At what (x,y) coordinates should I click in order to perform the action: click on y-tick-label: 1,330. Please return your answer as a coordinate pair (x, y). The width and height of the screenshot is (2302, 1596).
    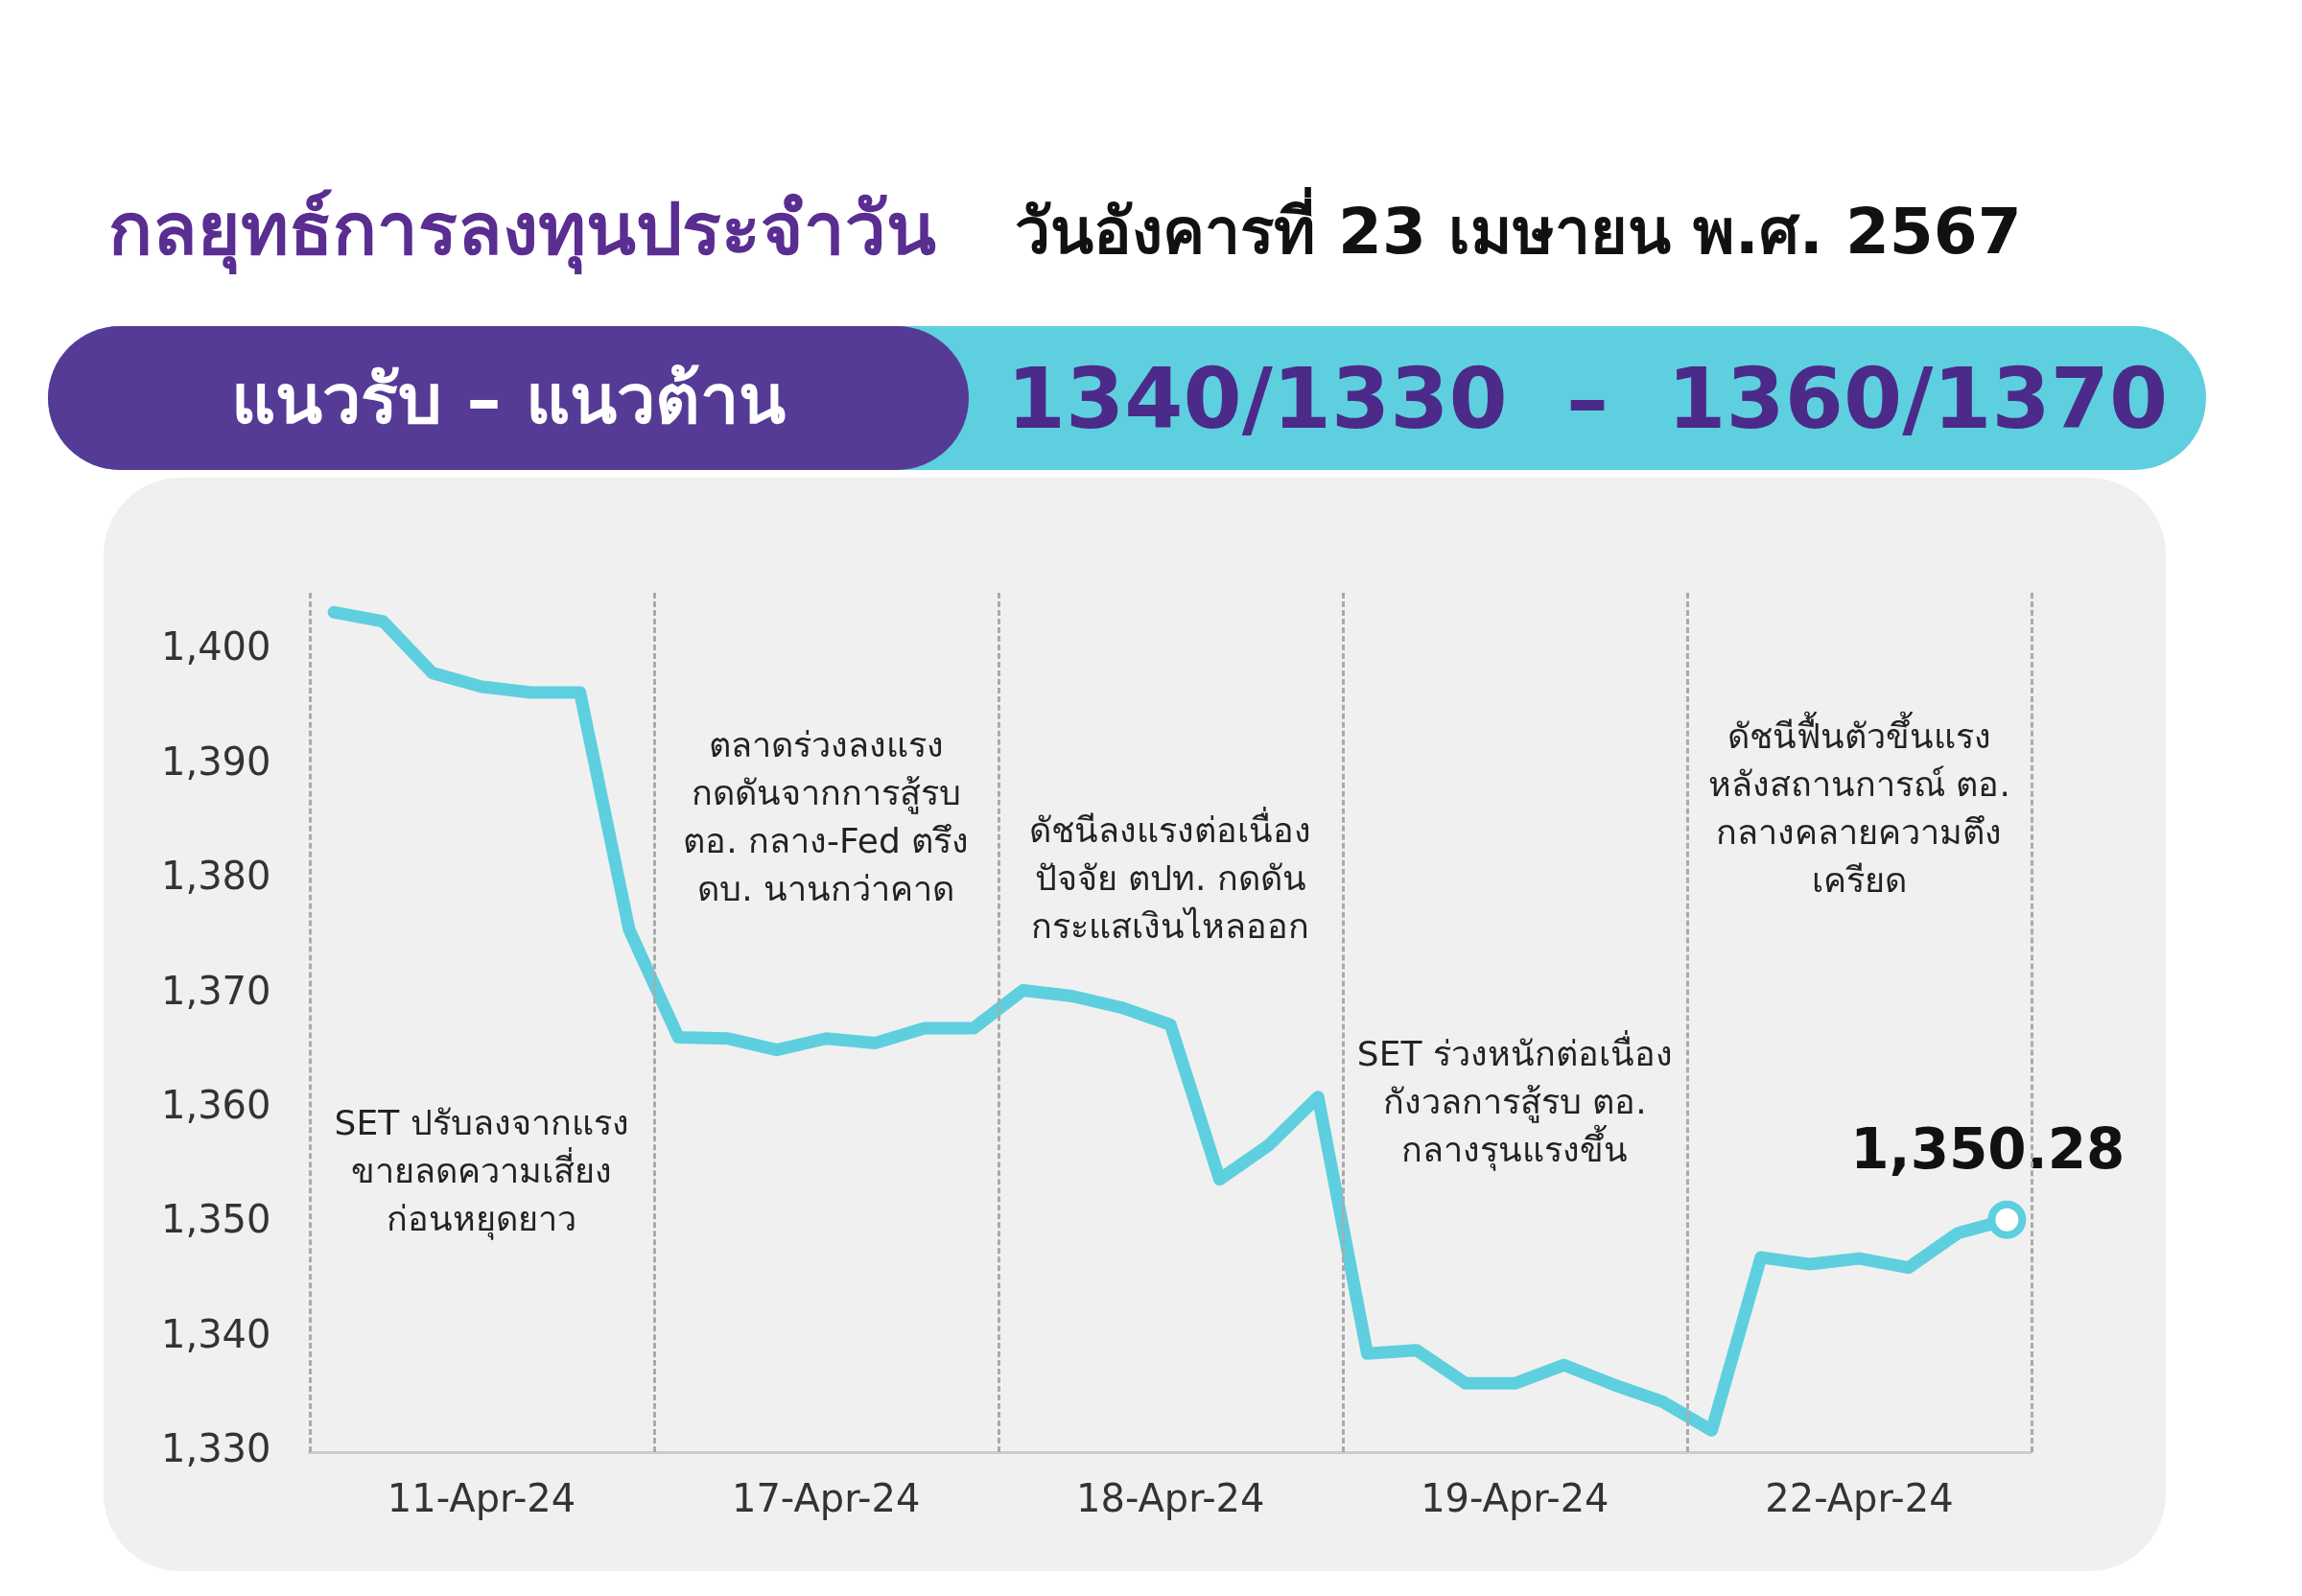
    Looking at the image, I should click on (216, 1448).